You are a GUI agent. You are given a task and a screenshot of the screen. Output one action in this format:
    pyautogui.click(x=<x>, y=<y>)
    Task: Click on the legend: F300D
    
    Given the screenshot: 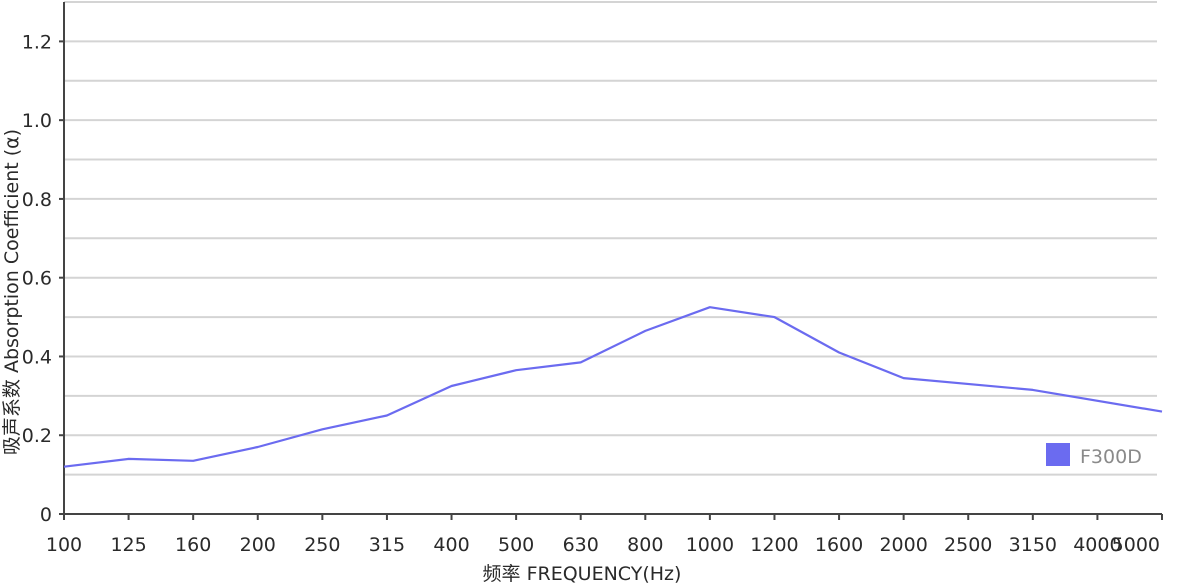 What is the action you would take?
    pyautogui.click(x=1094, y=455)
    